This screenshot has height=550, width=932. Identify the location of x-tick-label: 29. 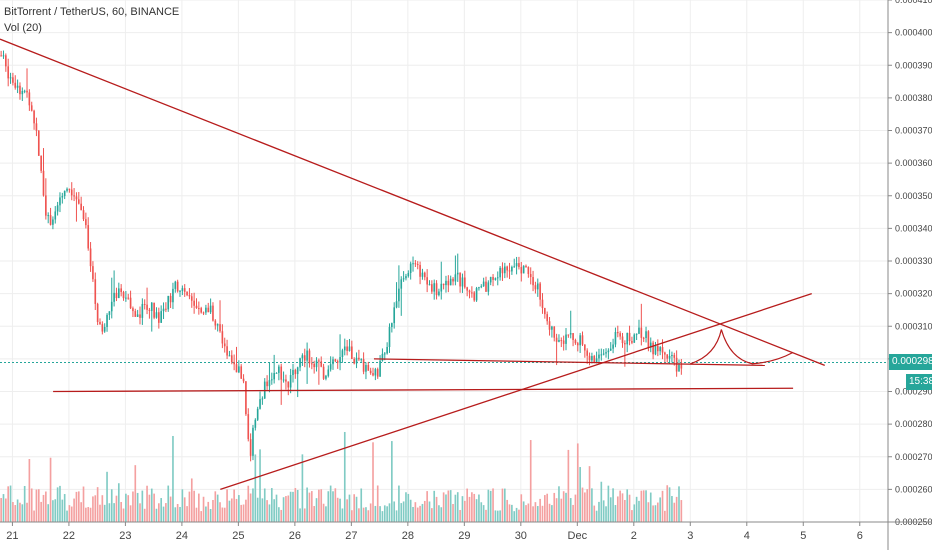
(464, 536).